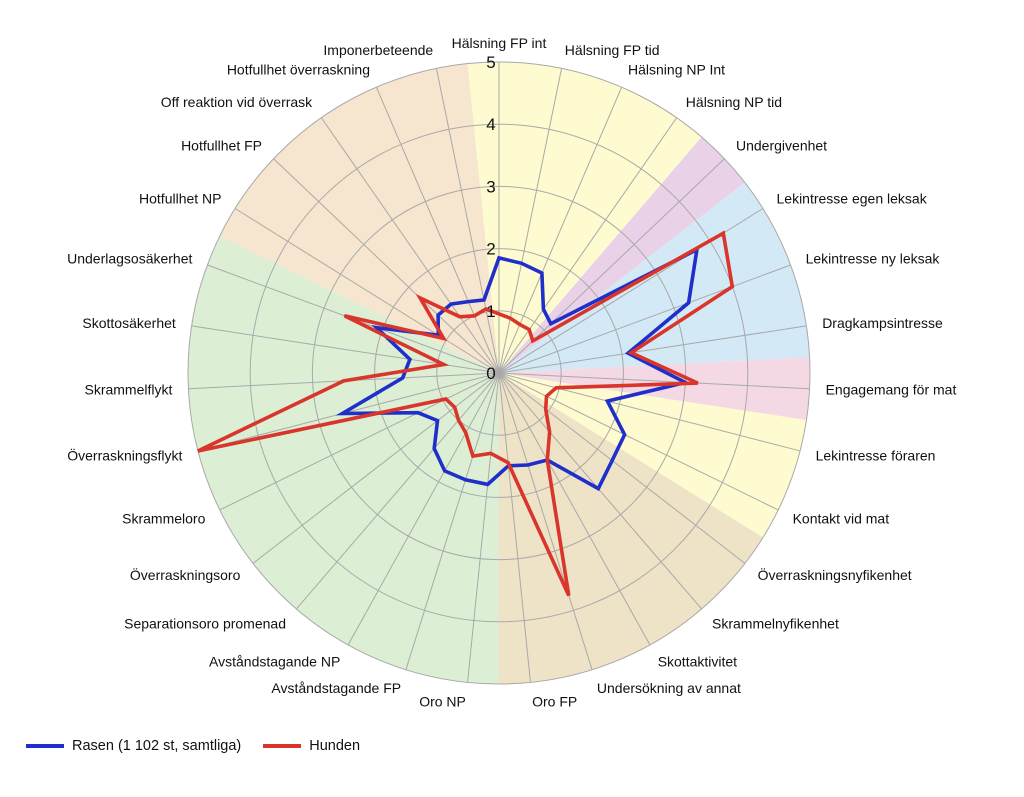 The height and width of the screenshot is (797, 1024). What do you see at coordinates (852, 198) in the screenshot?
I see `category-label-5: Lekintresse egen leksak` at bounding box center [852, 198].